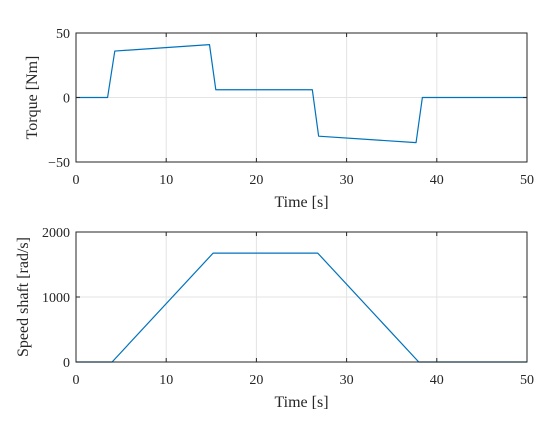 Image resolution: width=559 pixels, height=422 pixels. Describe the element at coordinates (63, 34) in the screenshot. I see `y-tick-label: 50` at that location.